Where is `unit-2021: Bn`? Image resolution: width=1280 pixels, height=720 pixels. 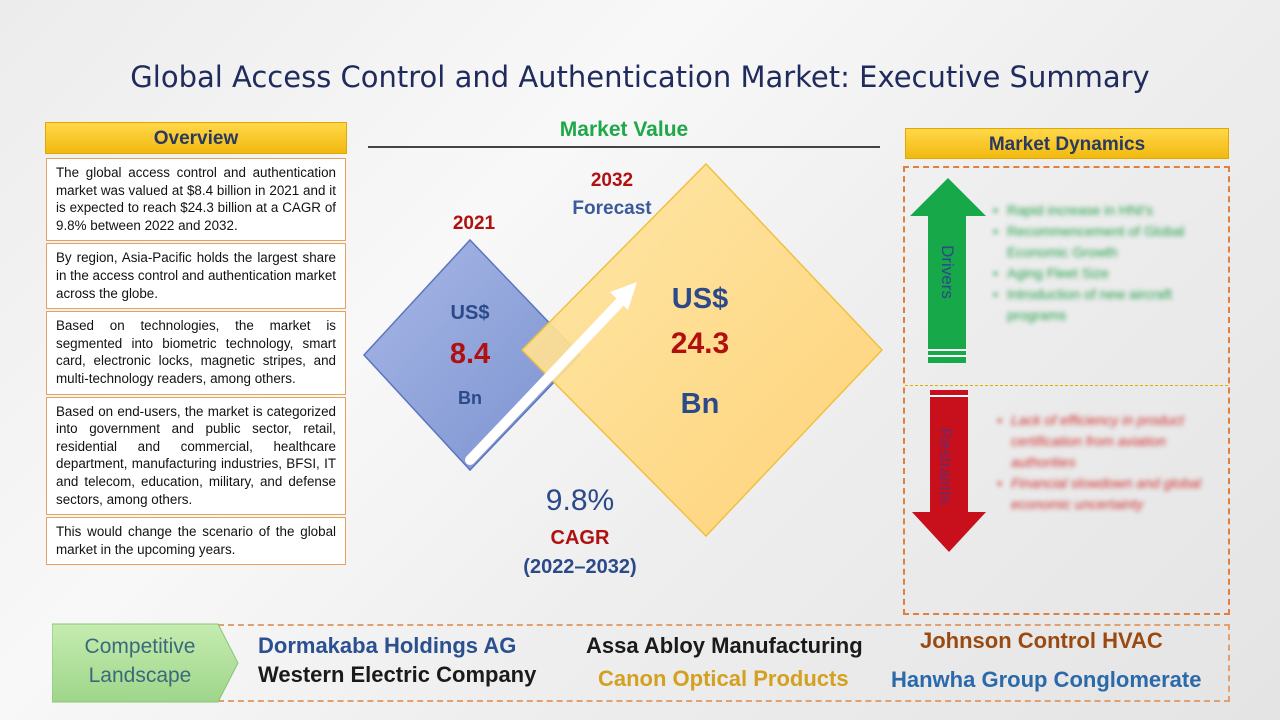
unit-2021: Bn is located at coordinates (470, 398).